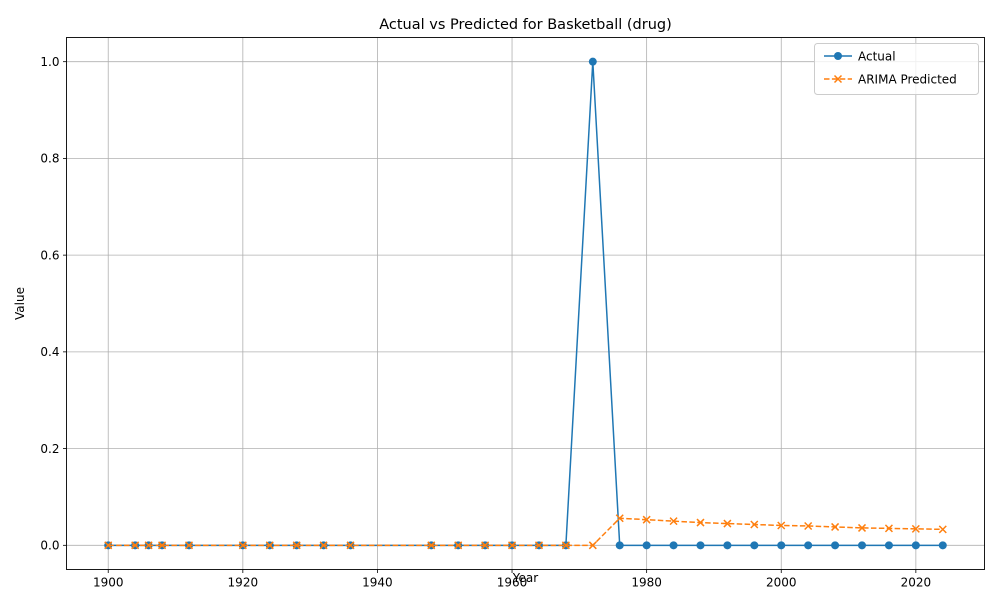 The height and width of the screenshot is (600, 1000). What do you see at coordinates (49, 159) in the screenshot?
I see `y-tick-label: 0.8` at bounding box center [49, 159].